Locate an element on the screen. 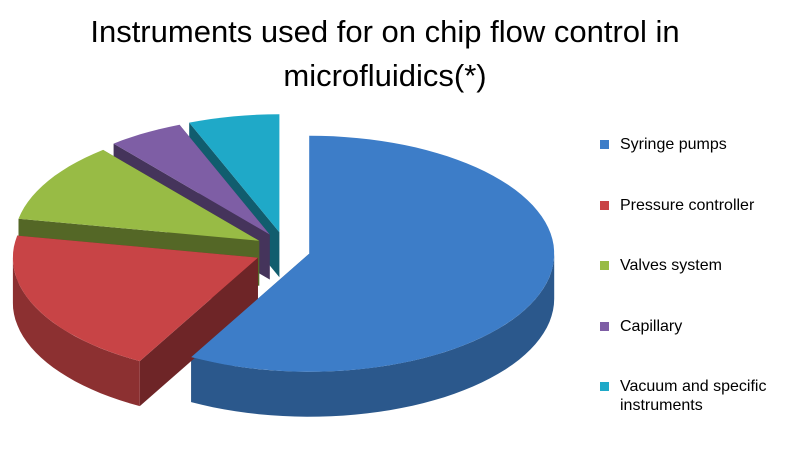  legend-label: Vacuum and specific instruments is located at coordinates (693, 396).